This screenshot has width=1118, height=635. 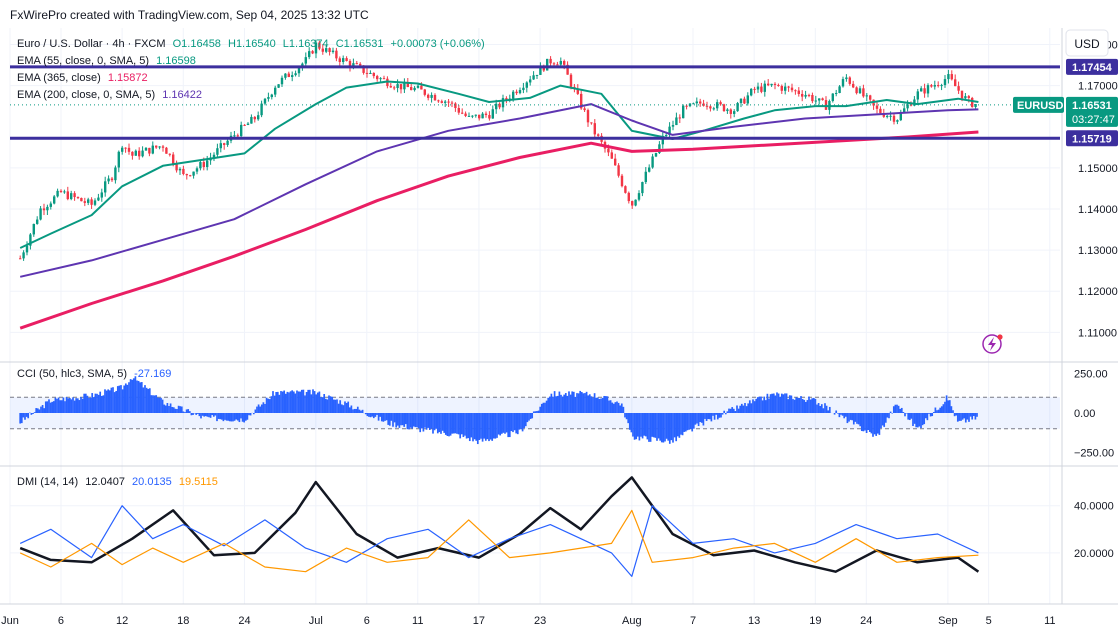 I want to click on dmi-legend: DMI (14, 14) 12.0407 20.0135 19.5115, so click(x=117, y=482).